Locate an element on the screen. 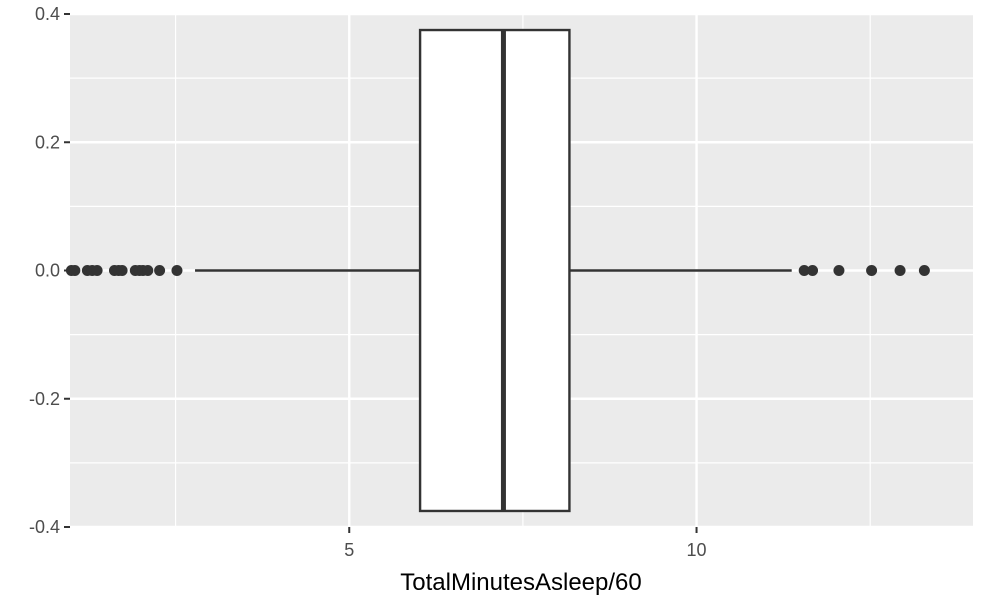  y-tick-label: 0.4 is located at coordinates (47, 14).